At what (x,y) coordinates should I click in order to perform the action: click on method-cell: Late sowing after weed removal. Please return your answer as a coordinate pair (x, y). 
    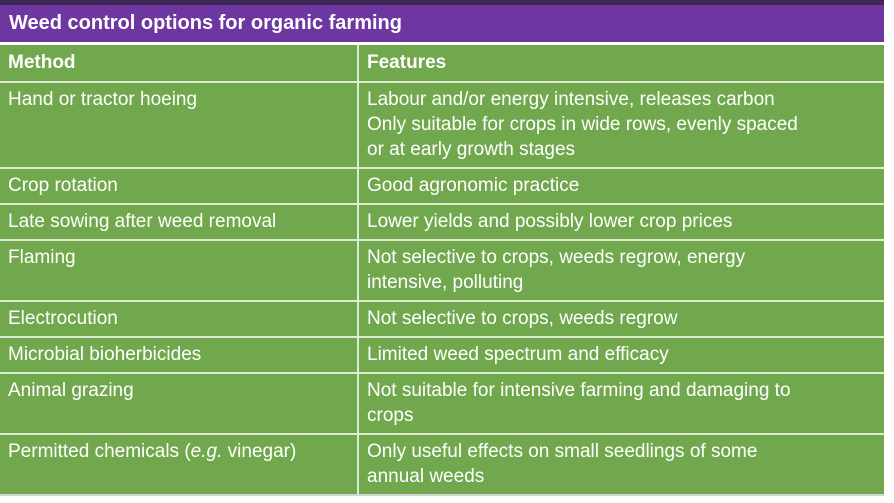
    Looking at the image, I should click on (142, 221).